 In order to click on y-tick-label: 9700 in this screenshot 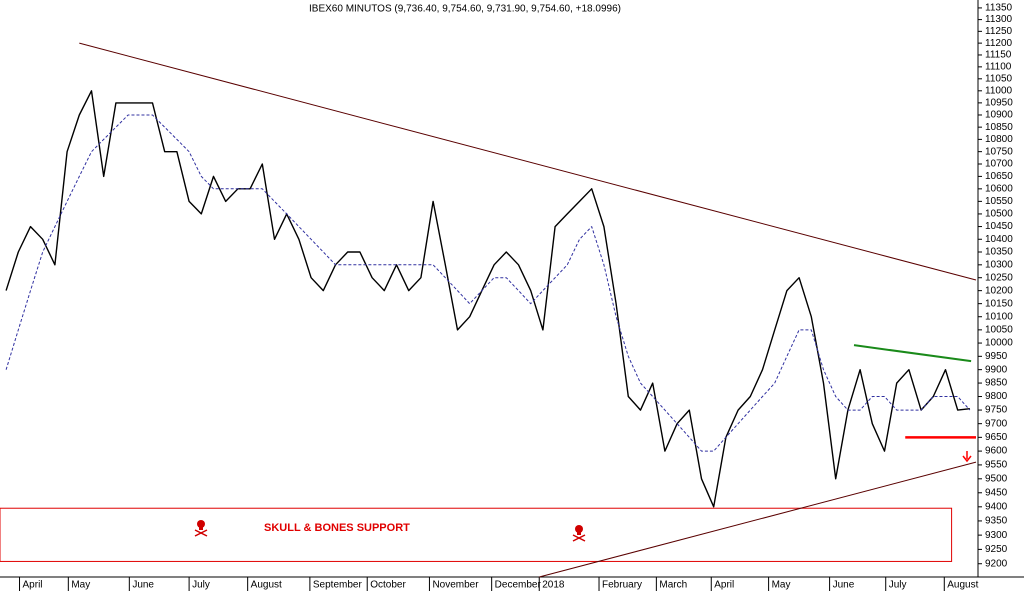, I will do `click(996, 423)`.